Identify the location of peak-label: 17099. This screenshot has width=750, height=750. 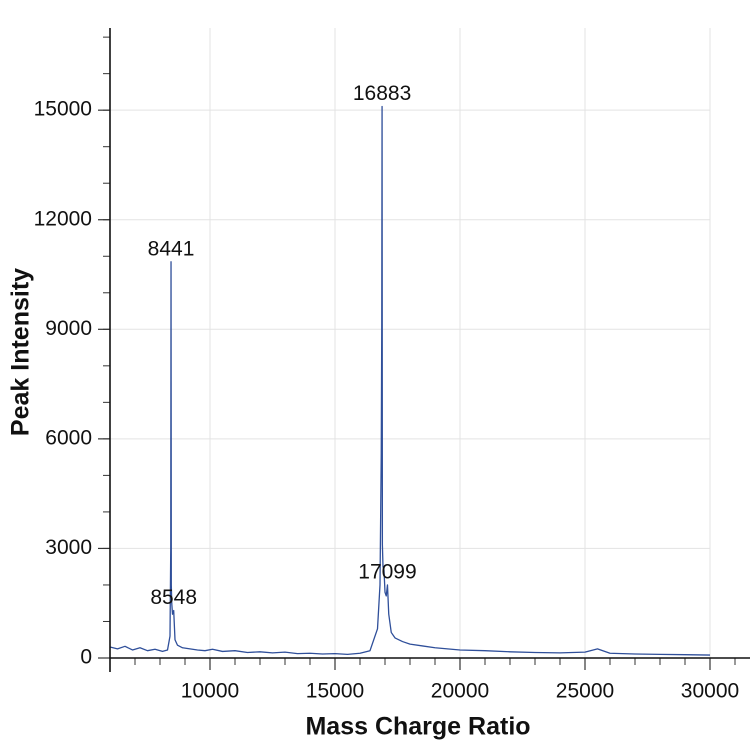
(387, 572).